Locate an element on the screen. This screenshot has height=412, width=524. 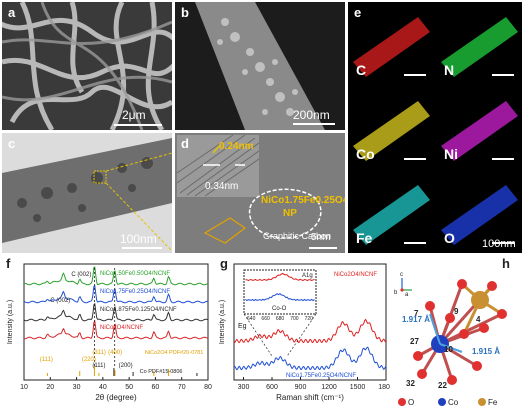
raman-xlabel: Raman shift (cm⁻¹) is located at coordinates (310, 397).